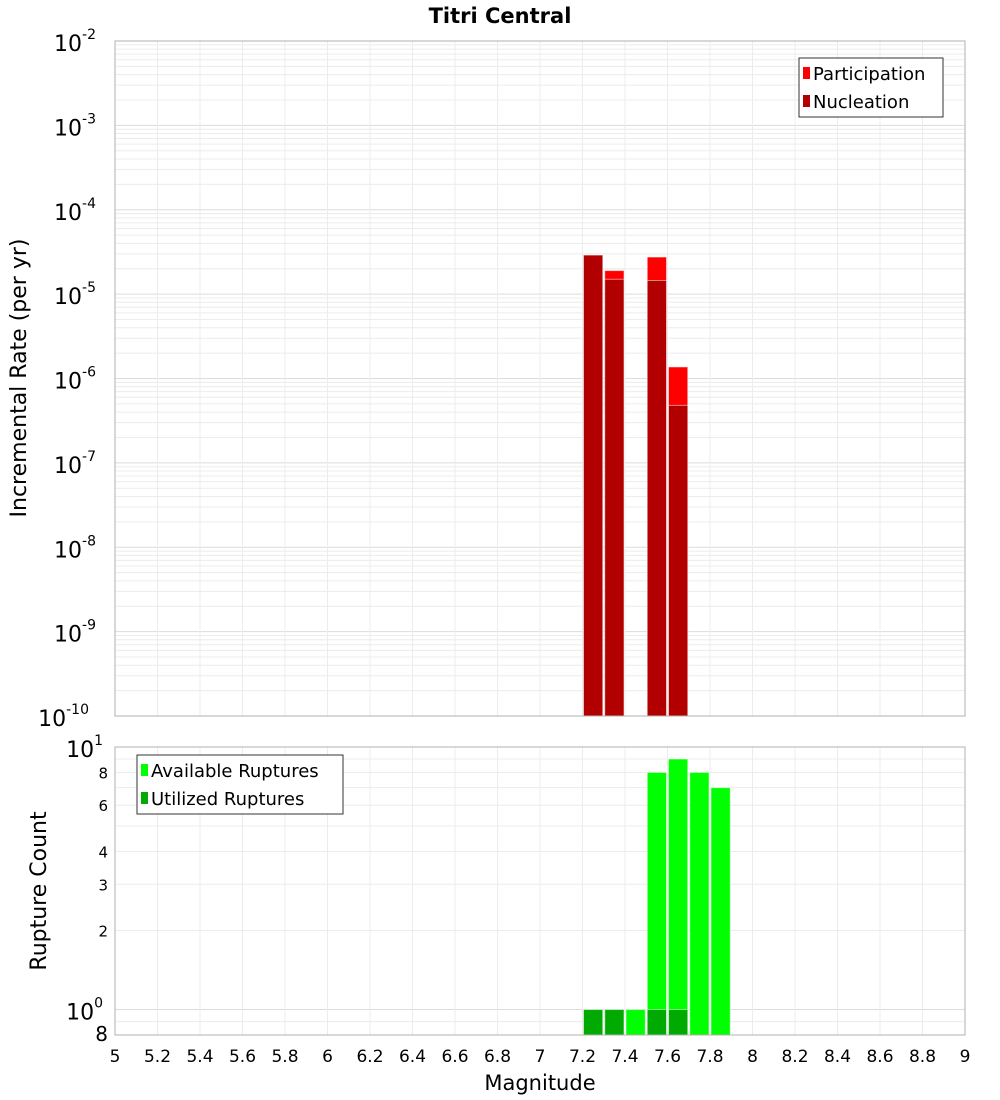 This screenshot has height=1100, width=1000. I want to click on y-tick-label: 10⁻⁷, so click(75, 464).